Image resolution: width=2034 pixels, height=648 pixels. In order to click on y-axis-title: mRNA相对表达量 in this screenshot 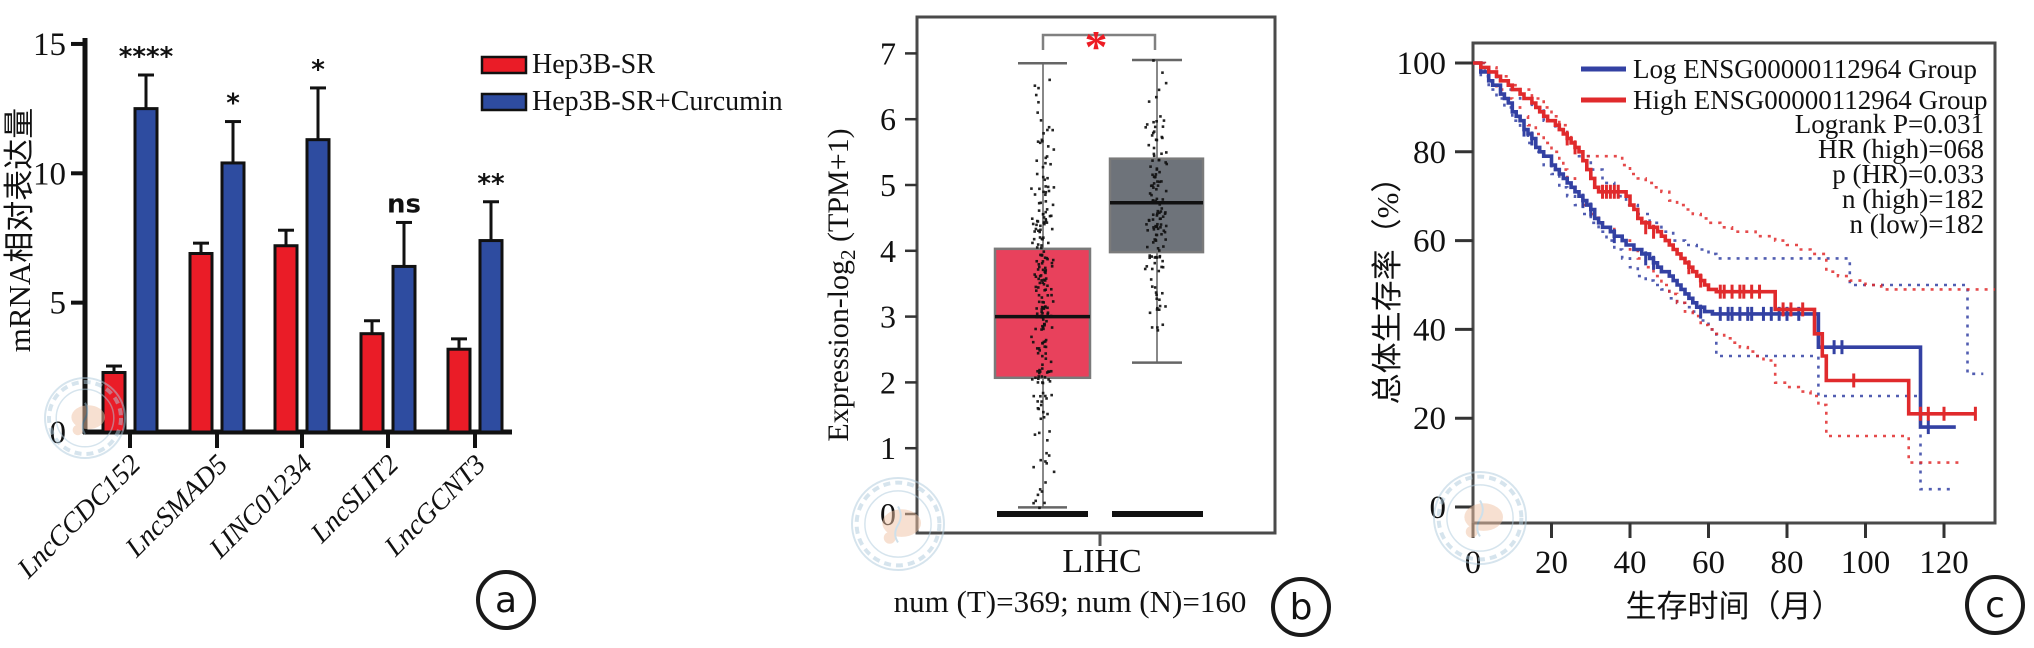, I will do `click(19, 230)`.